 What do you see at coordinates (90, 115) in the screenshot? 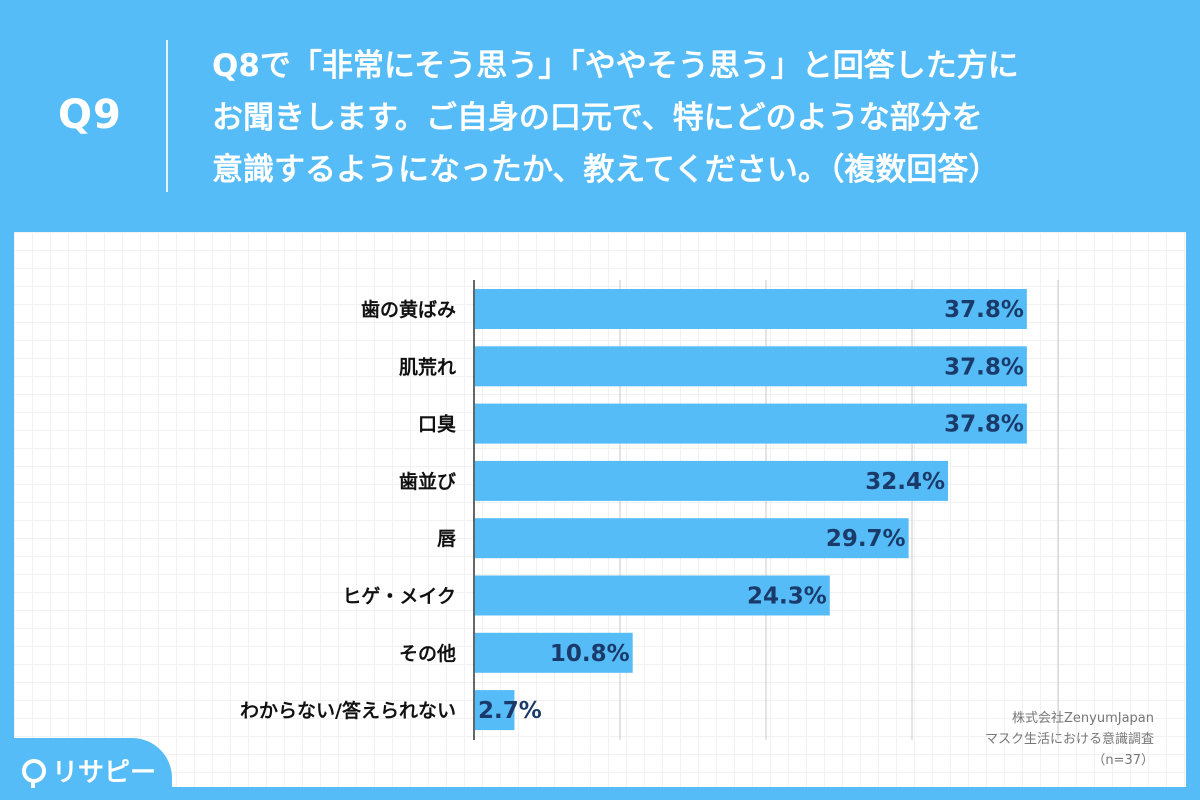
I see `question-number: Q9` at bounding box center [90, 115].